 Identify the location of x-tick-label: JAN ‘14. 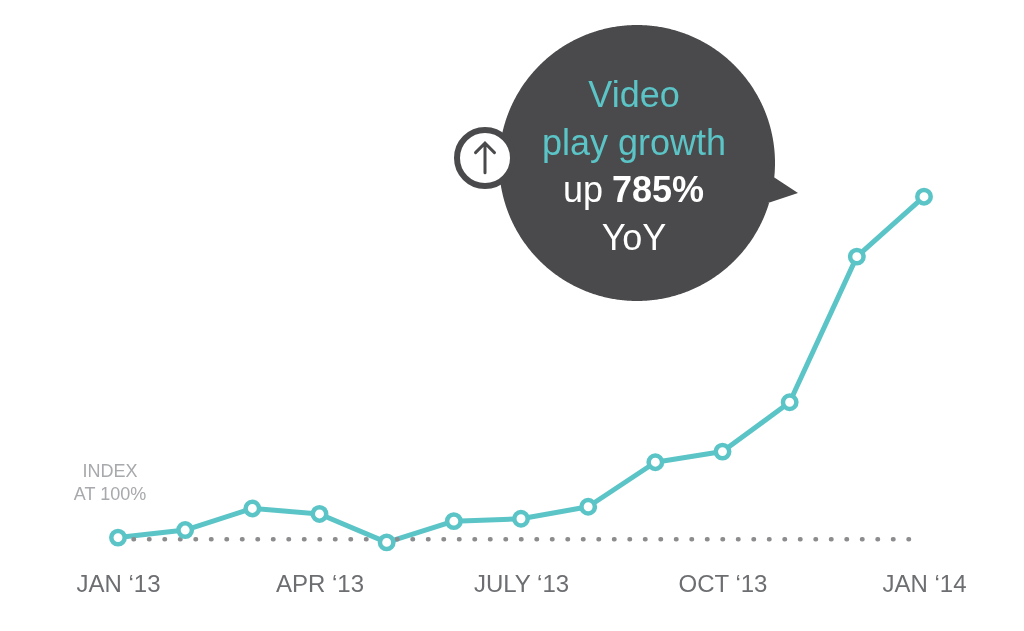
(924, 583).